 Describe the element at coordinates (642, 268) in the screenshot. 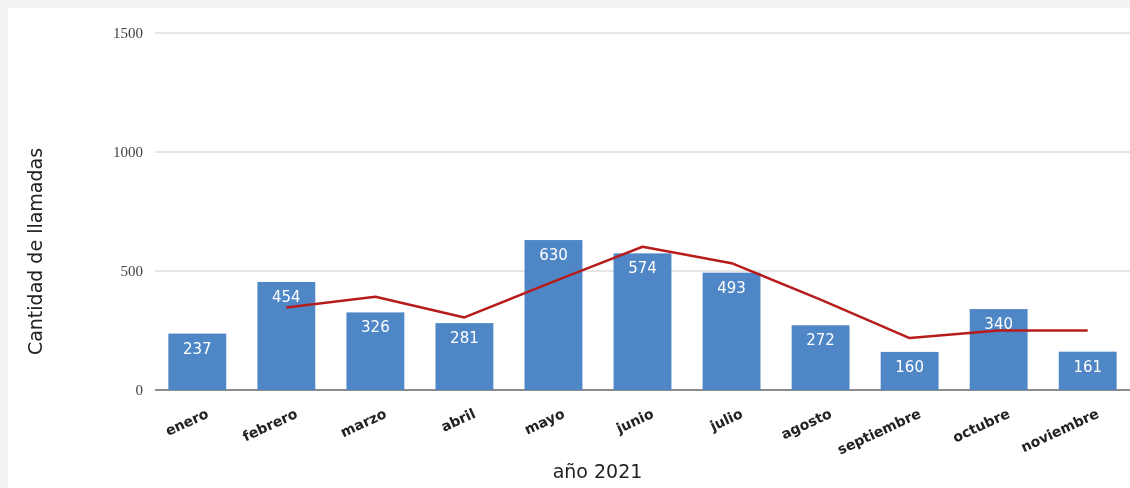

I see `data-label: 574` at that location.